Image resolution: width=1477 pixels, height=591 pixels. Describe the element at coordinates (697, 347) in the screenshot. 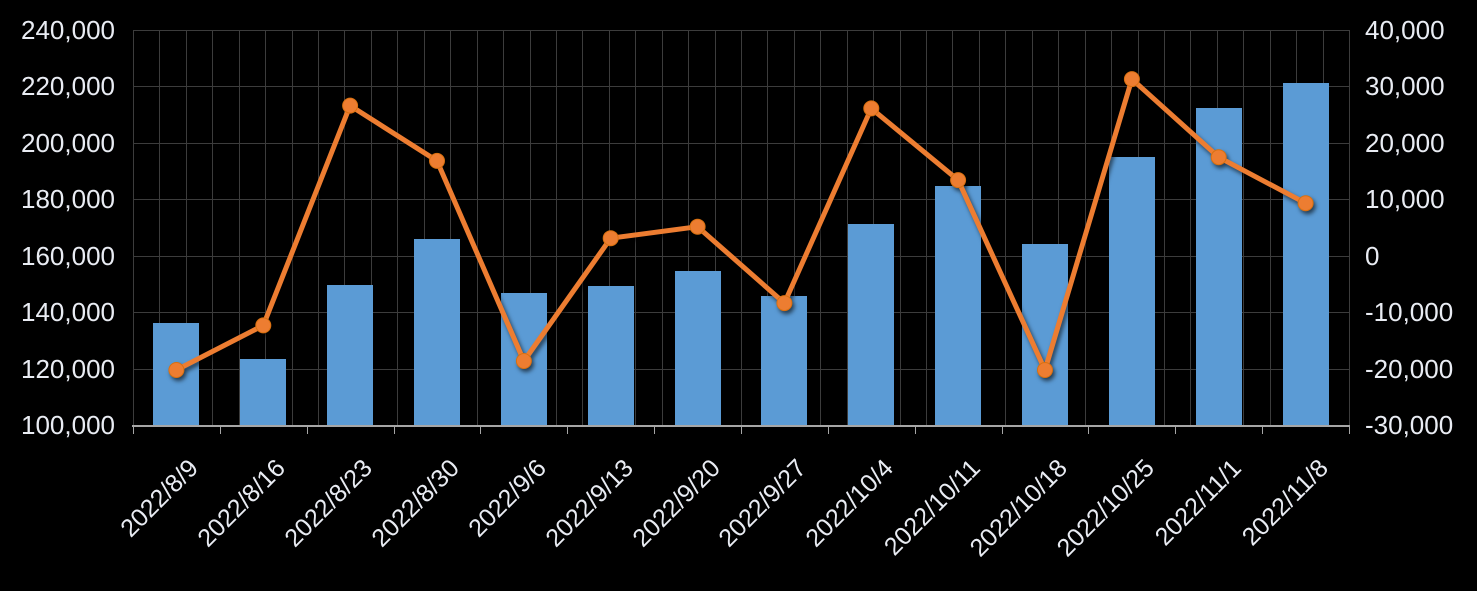

I see `bar-2022/9/20` at that location.